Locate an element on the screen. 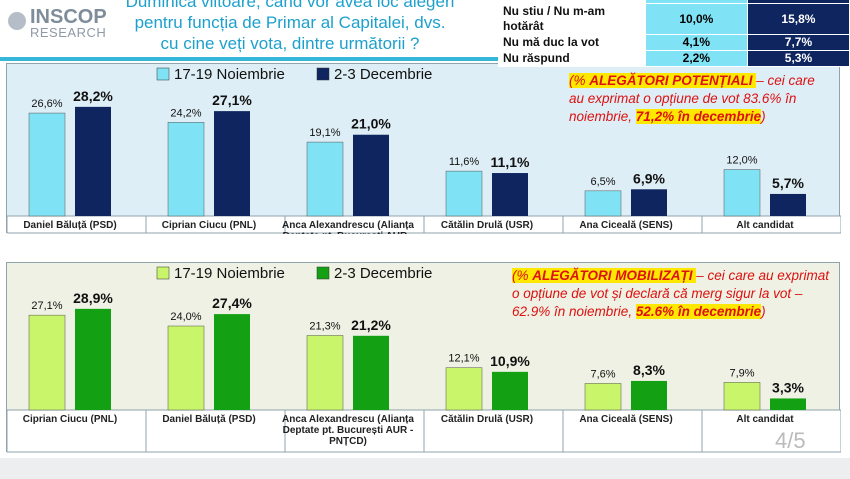 Image resolution: width=850 pixels, height=479 pixels. data-label: 12,0% is located at coordinates (741, 161).